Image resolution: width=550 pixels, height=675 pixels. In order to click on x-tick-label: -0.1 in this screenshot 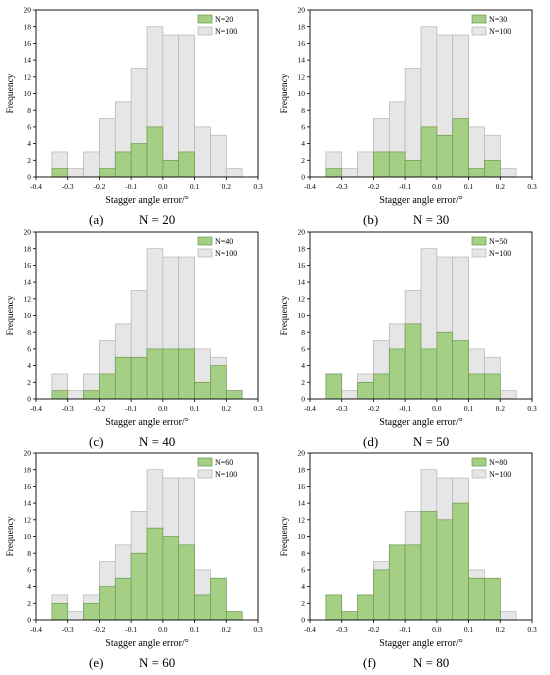, I will do `click(131, 408)`.